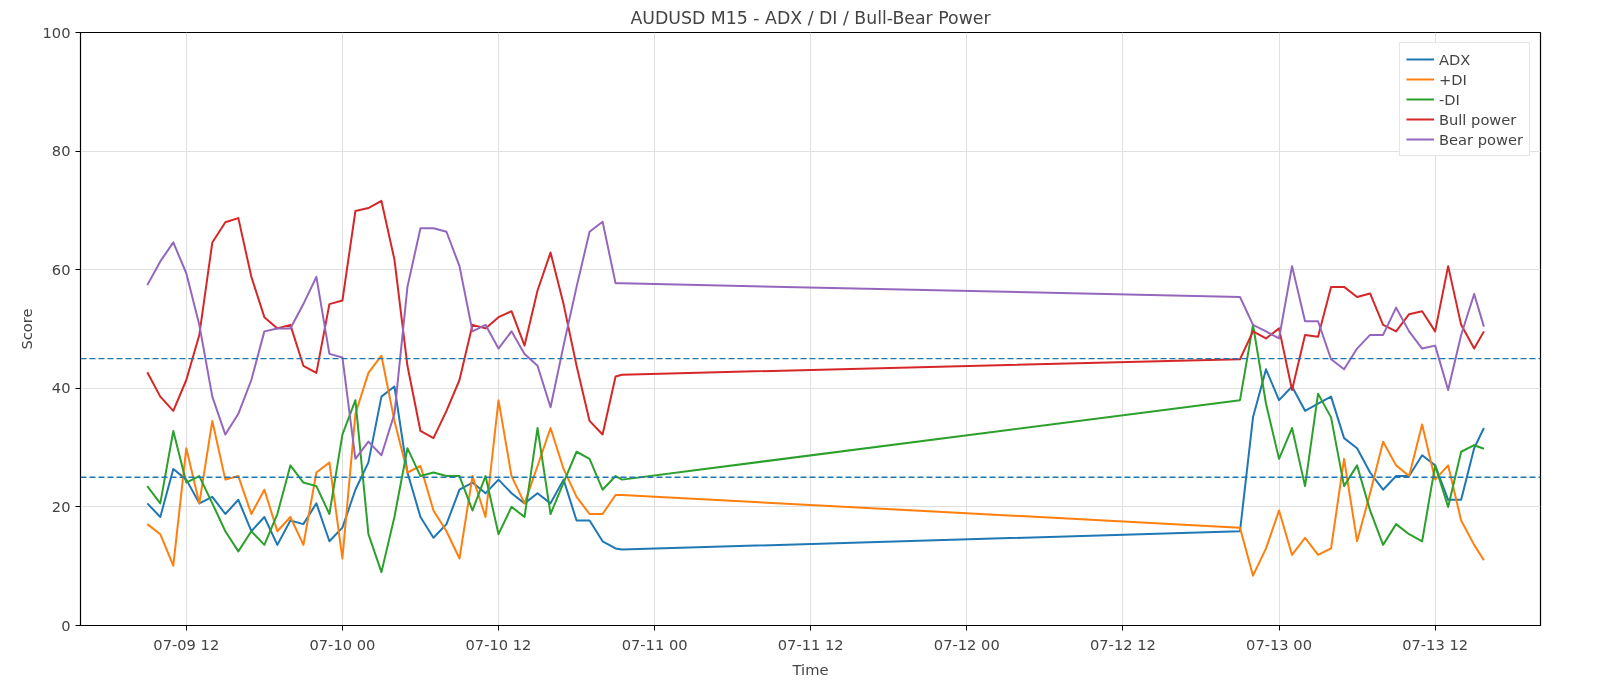 This screenshot has width=1600, height=686. I want to click on x-tick-label: 07-13 00, so click(1279, 644).